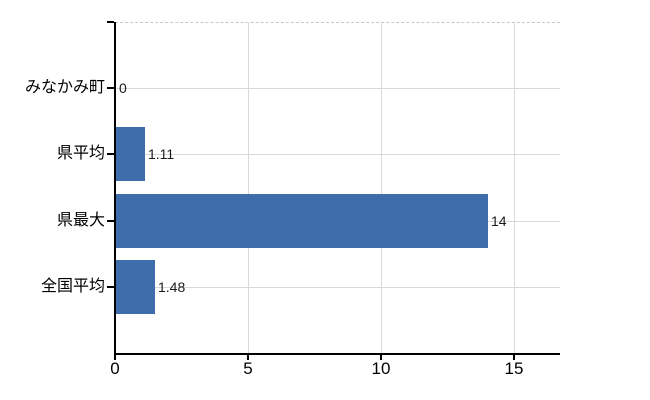  What do you see at coordinates (115, 368) in the screenshot?
I see `x-tick-label: 0` at bounding box center [115, 368].